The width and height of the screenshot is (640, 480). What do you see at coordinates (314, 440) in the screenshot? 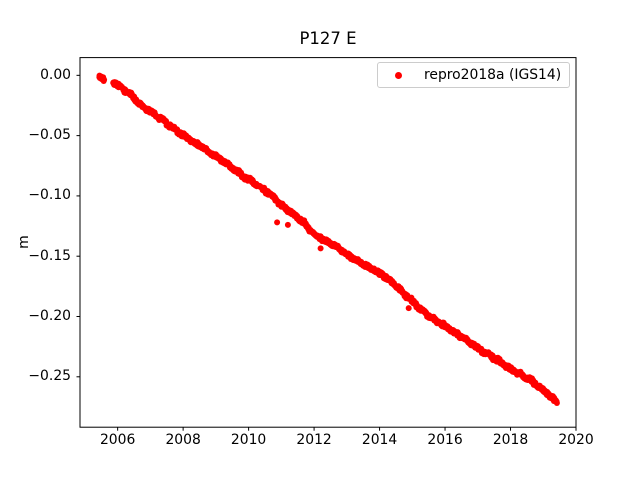
I see `x-tick-label: 2012` at bounding box center [314, 440].